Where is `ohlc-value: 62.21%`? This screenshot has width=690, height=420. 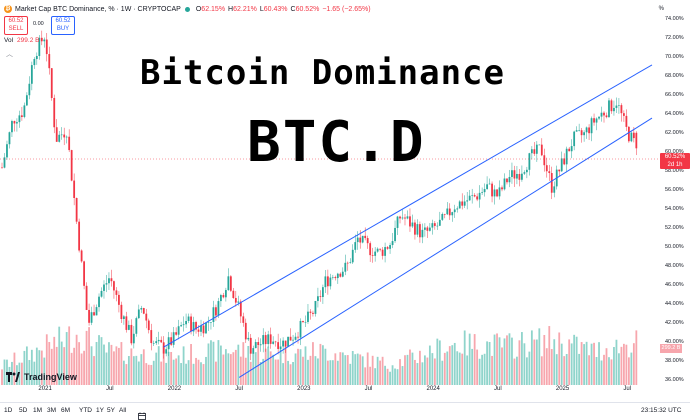 ohlc-value: 62.21% is located at coordinates (245, 9).